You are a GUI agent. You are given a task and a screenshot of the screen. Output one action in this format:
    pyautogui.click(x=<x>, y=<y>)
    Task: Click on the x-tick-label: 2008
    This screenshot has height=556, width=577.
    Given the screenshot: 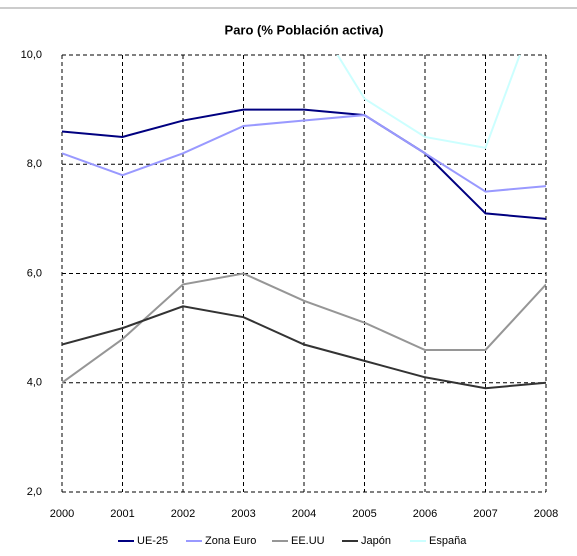 What is the action you would take?
    pyautogui.click(x=546, y=514)
    